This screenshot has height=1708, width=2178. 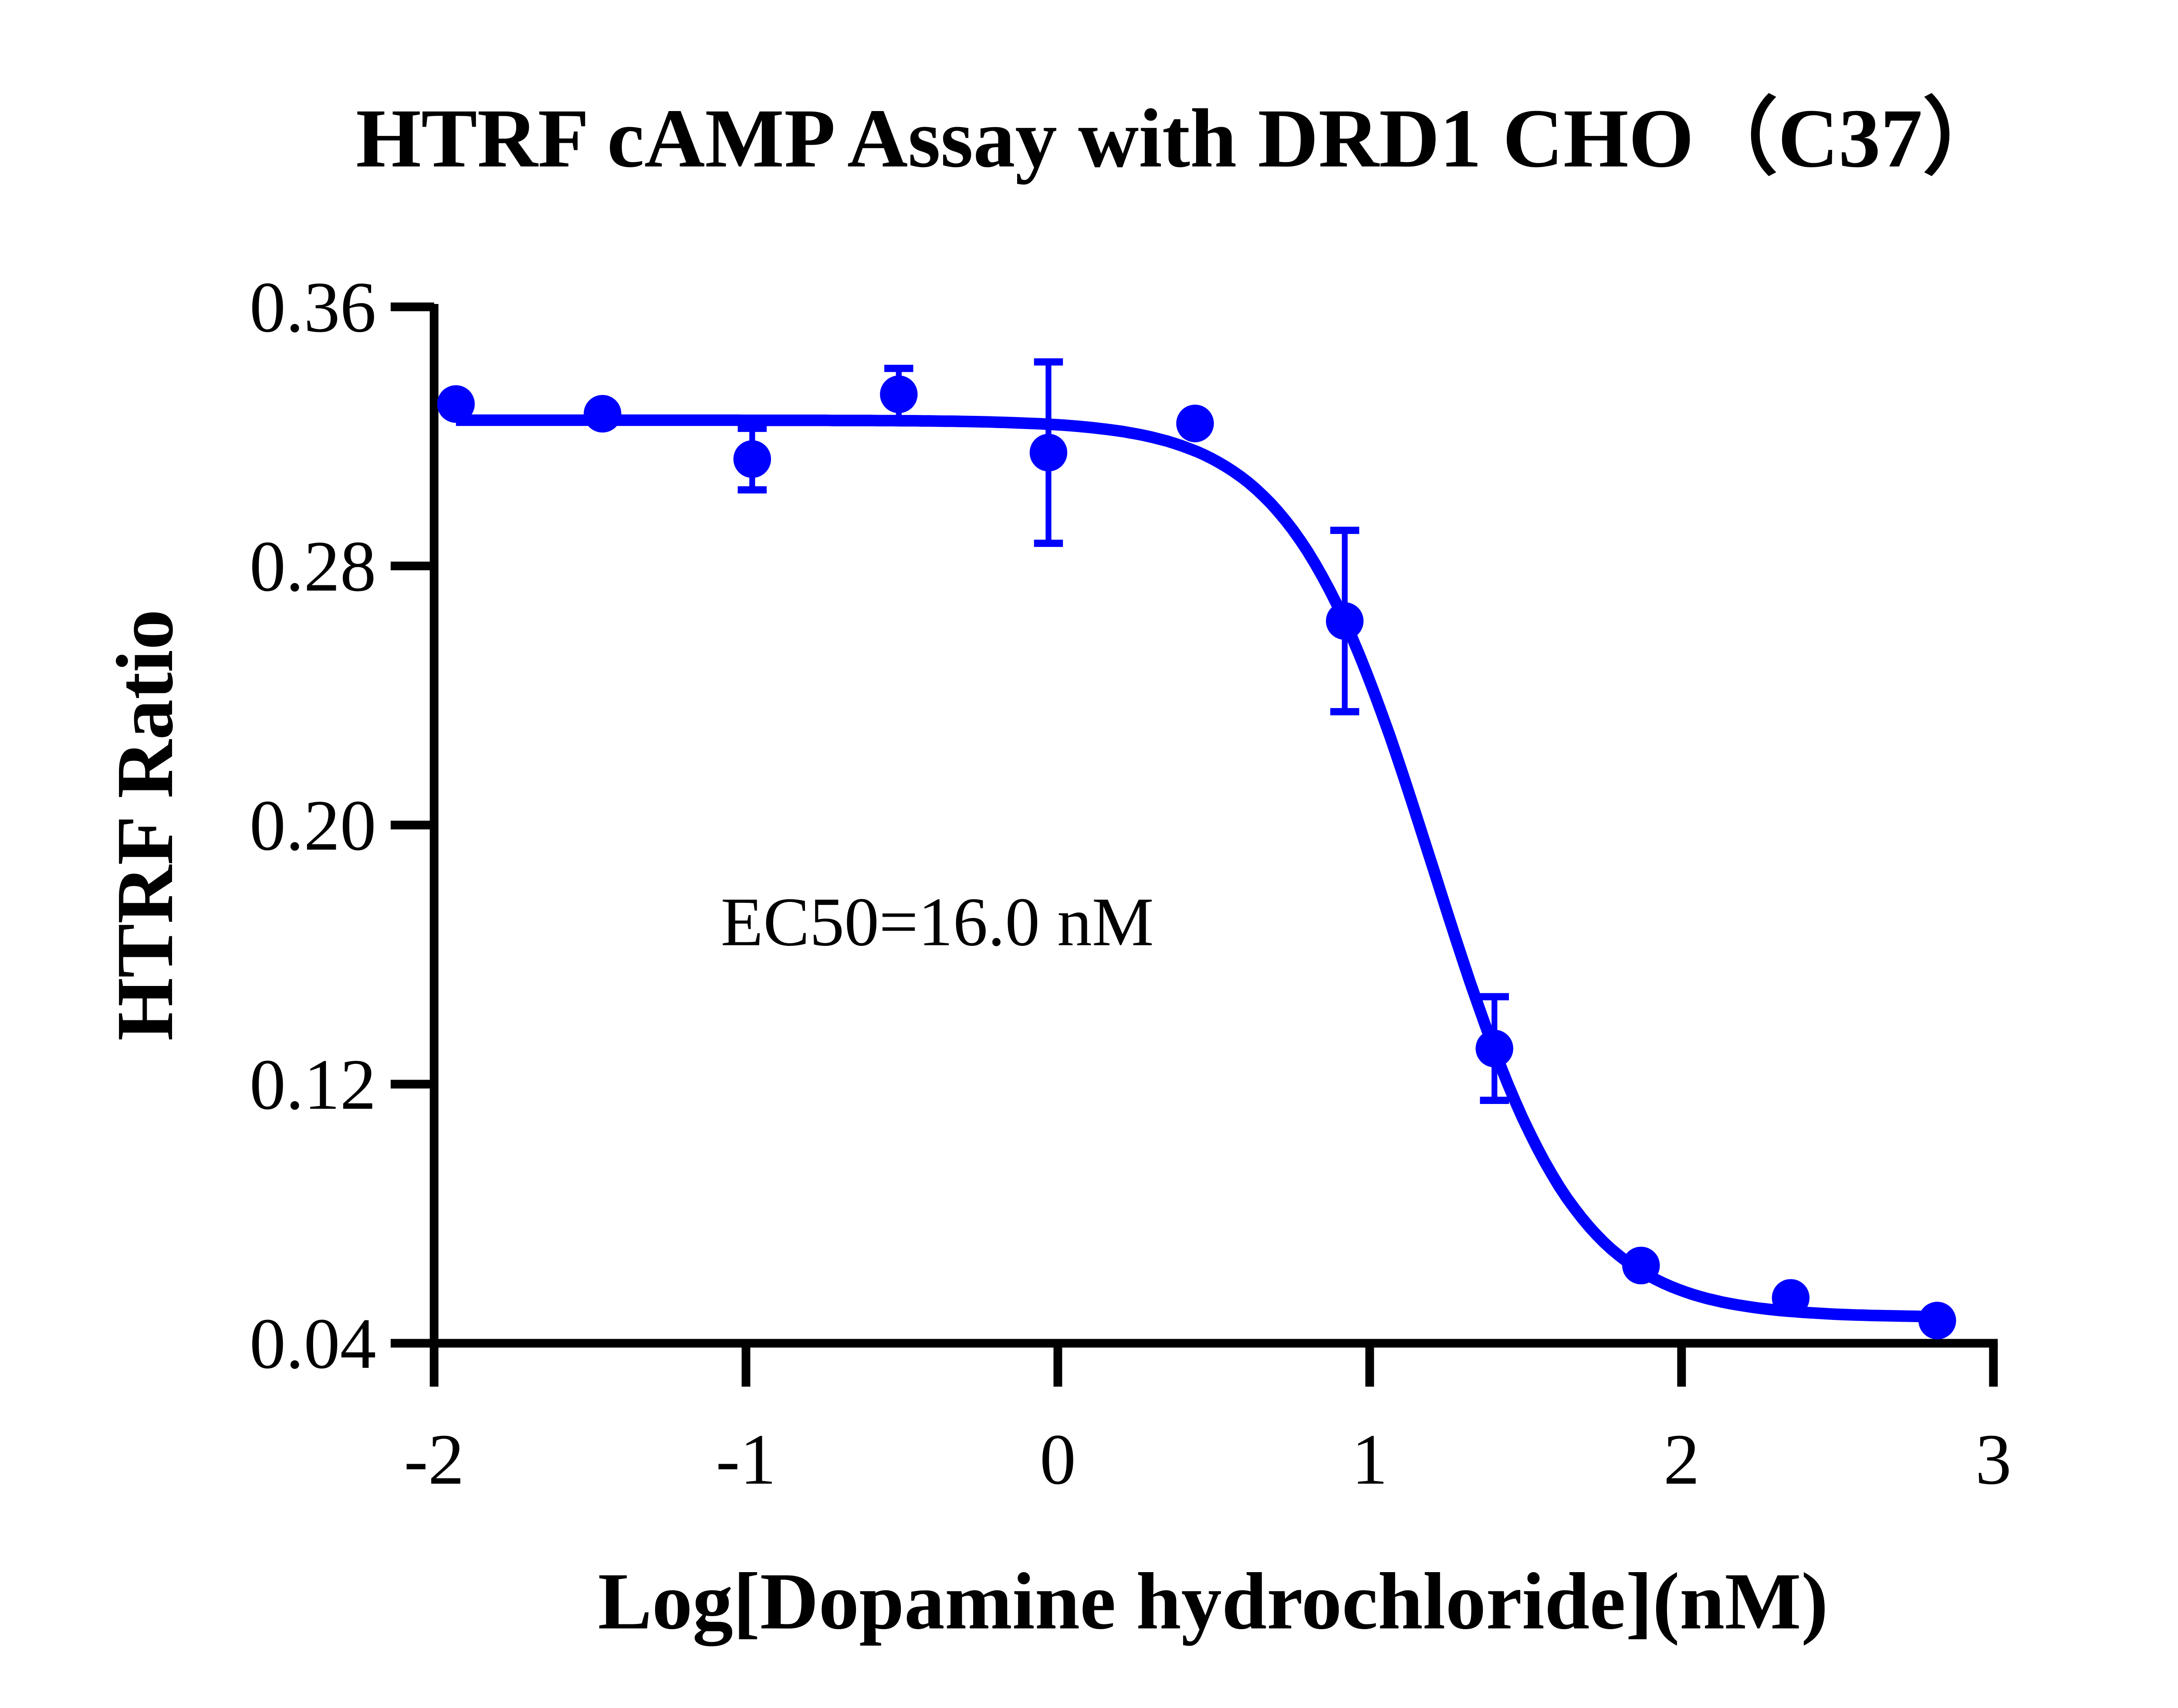 What do you see at coordinates (313, 566) in the screenshot?
I see `y-tick-label: 0.28` at bounding box center [313, 566].